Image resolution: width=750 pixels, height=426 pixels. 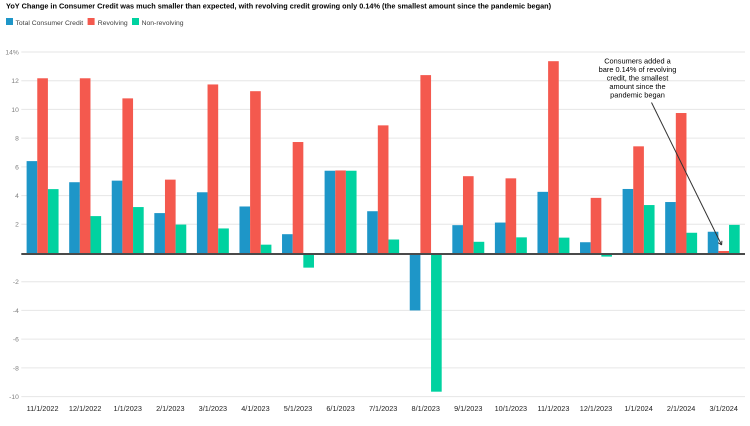 What do you see at coordinates (553, 408) in the screenshot?
I see `svg-text: 11/1/2023` at bounding box center [553, 408].